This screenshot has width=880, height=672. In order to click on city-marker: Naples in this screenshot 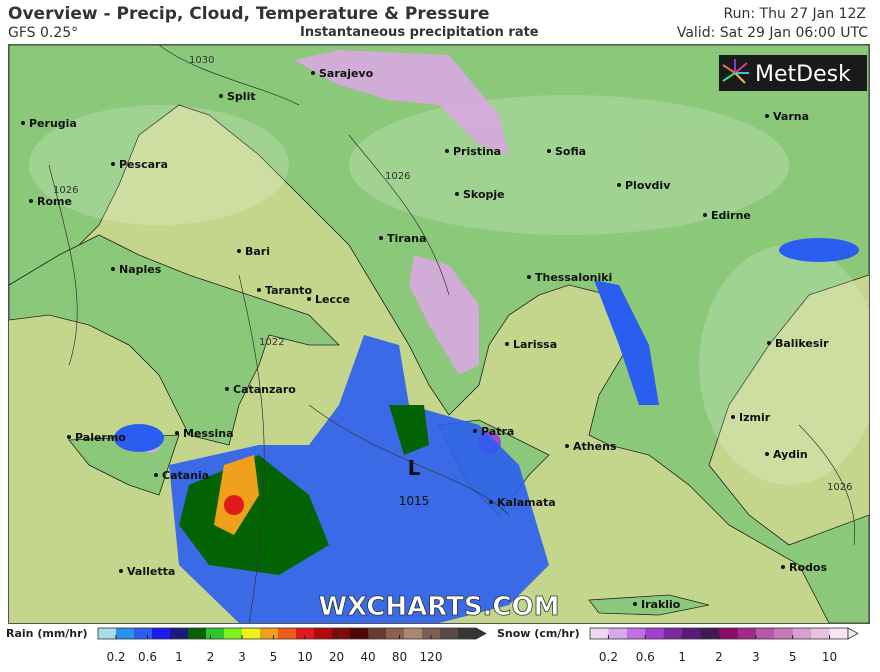, I will do `click(136, 269)`.